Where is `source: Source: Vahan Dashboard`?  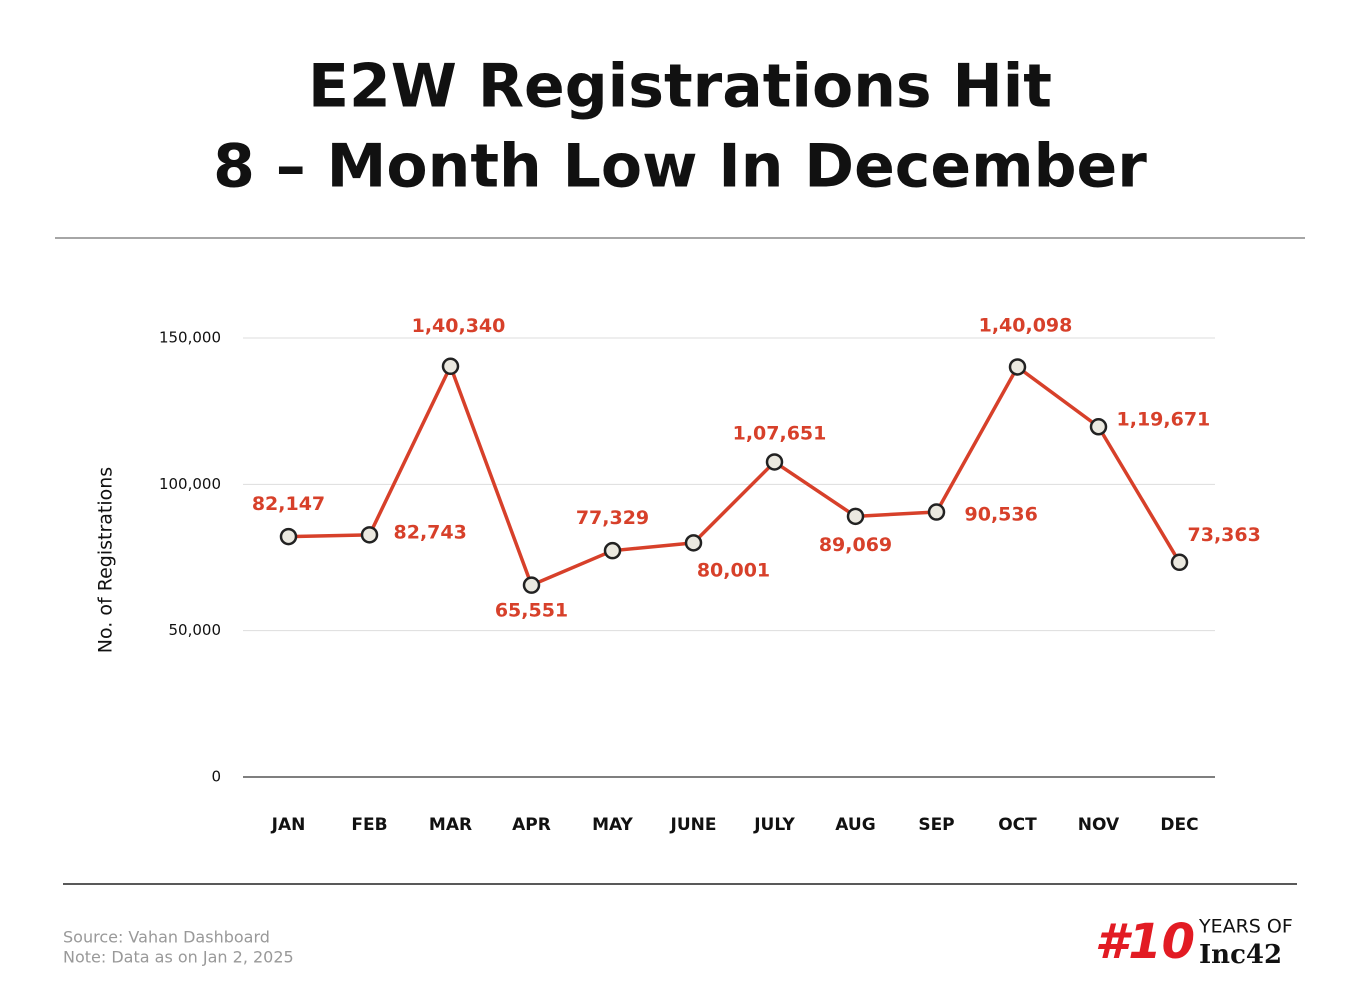
source: Source: Vahan Dashboard is located at coordinates (166, 937).